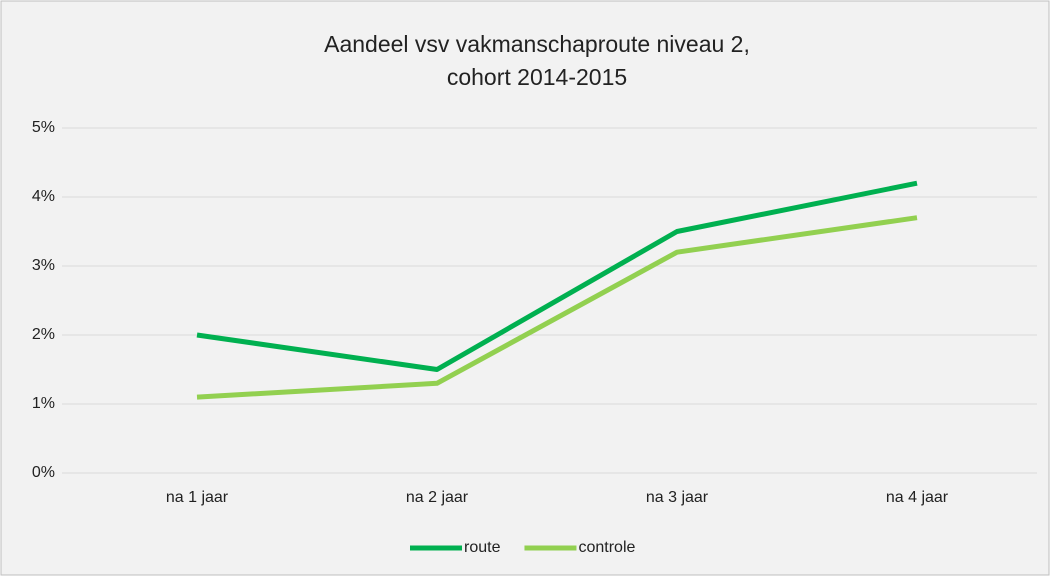 Image resolution: width=1059 pixels, height=578 pixels. What do you see at coordinates (677, 497) in the screenshot?
I see `x-tick-label: na 3 jaar` at bounding box center [677, 497].